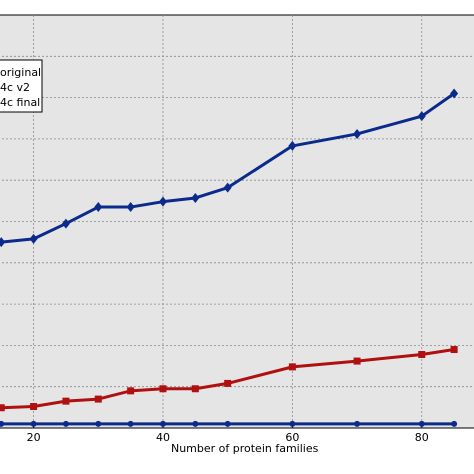  I want to click on x-tick-label: 40, so click(163, 437).